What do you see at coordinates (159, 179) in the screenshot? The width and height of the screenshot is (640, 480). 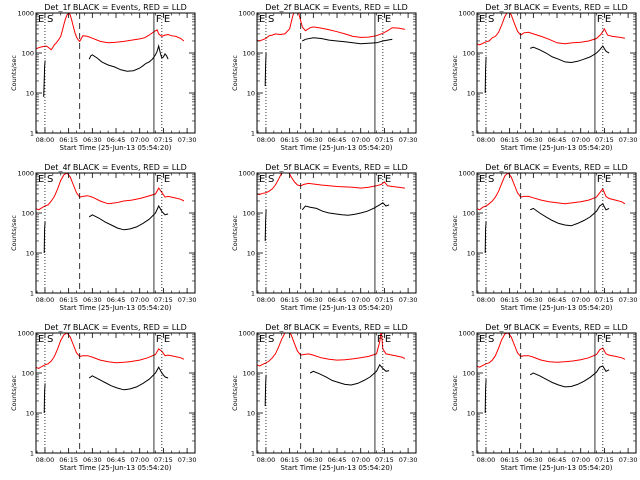 I see `marker-label: F` at bounding box center [159, 179].